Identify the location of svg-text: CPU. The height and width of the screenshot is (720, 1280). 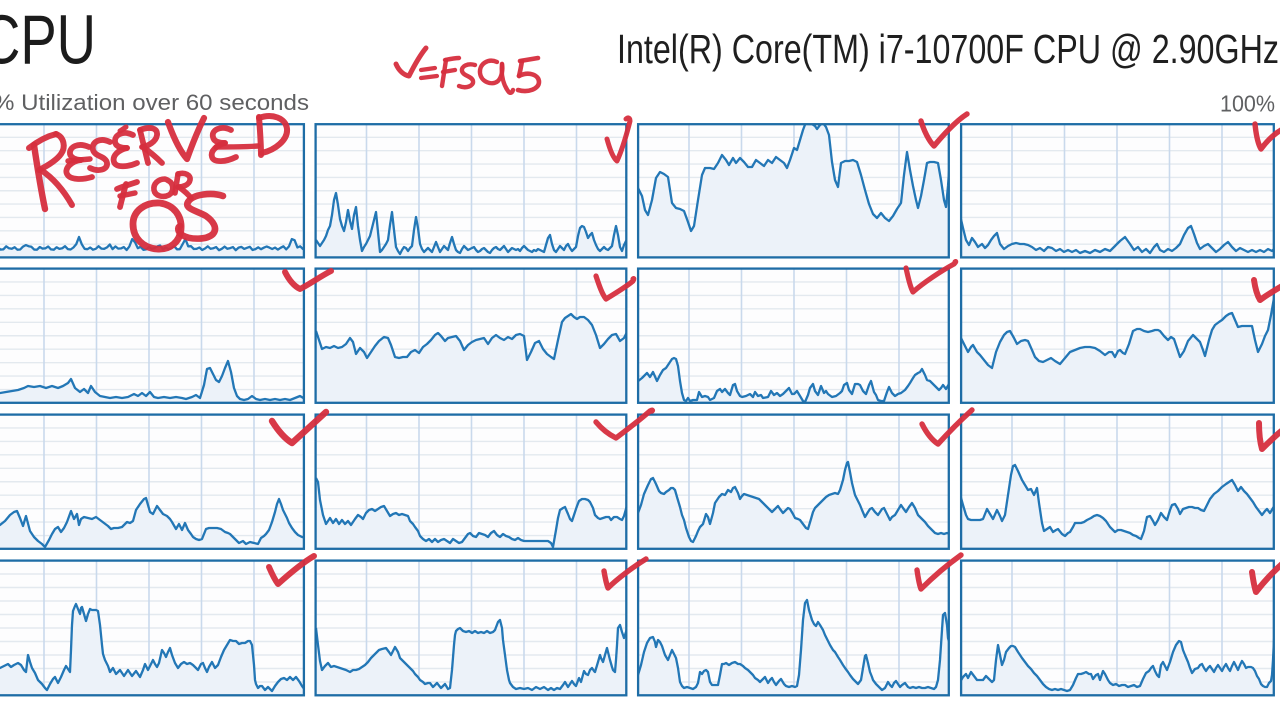
(48, 40).